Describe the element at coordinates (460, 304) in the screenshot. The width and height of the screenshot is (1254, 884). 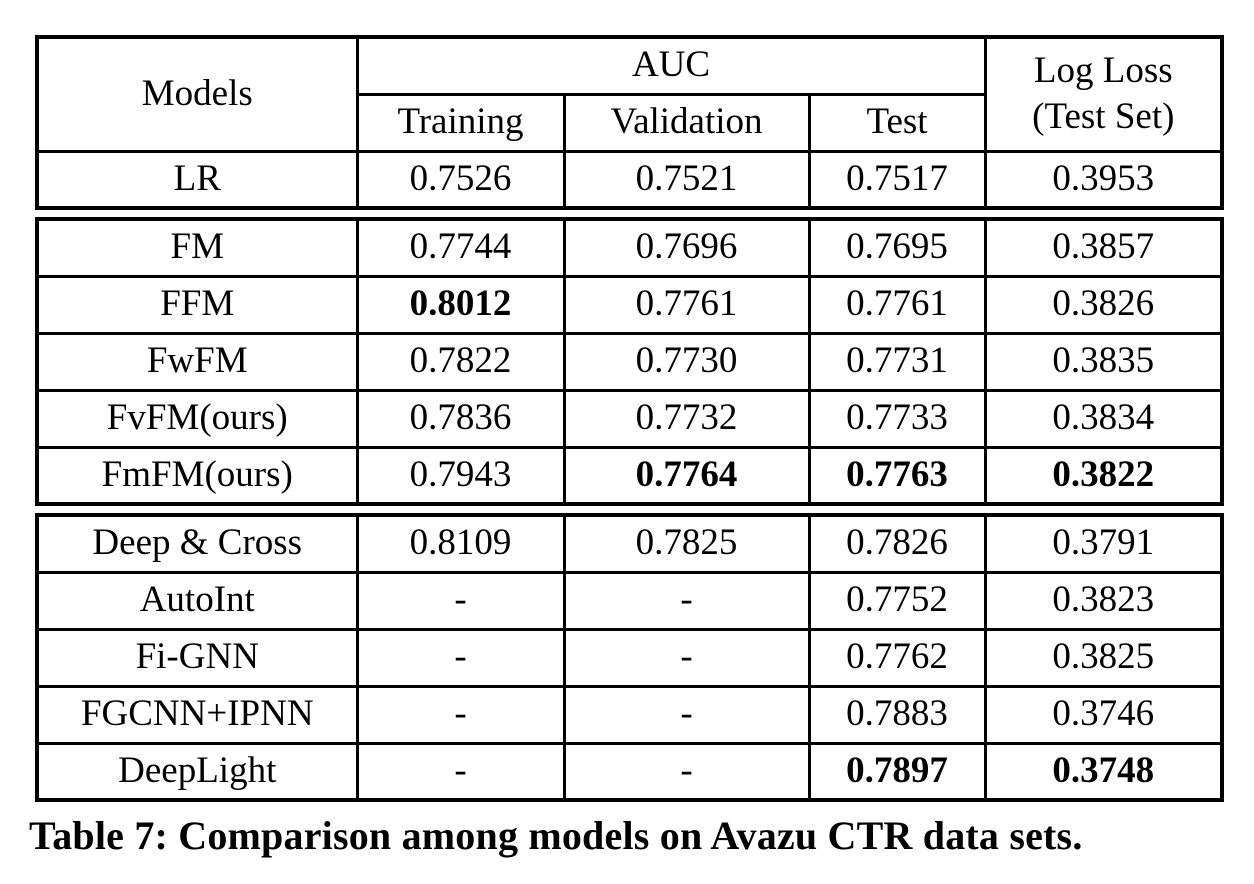
I see `auc-training-cell: 0.8012` at that location.